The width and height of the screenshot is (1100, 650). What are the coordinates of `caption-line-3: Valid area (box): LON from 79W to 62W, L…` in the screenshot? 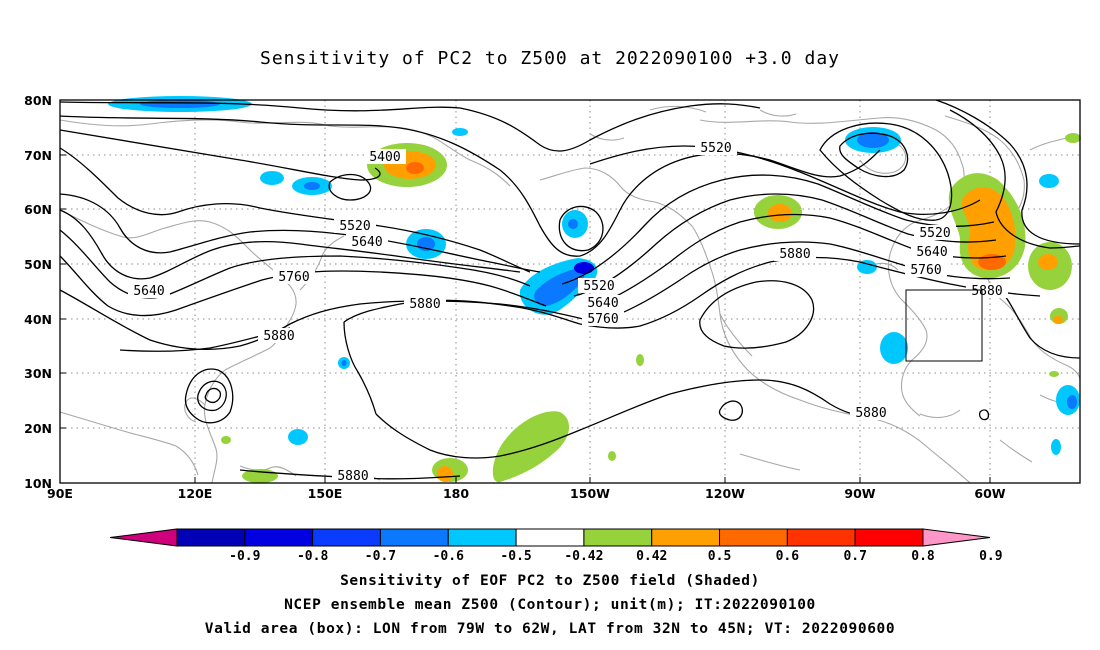 It's located at (550, 629).